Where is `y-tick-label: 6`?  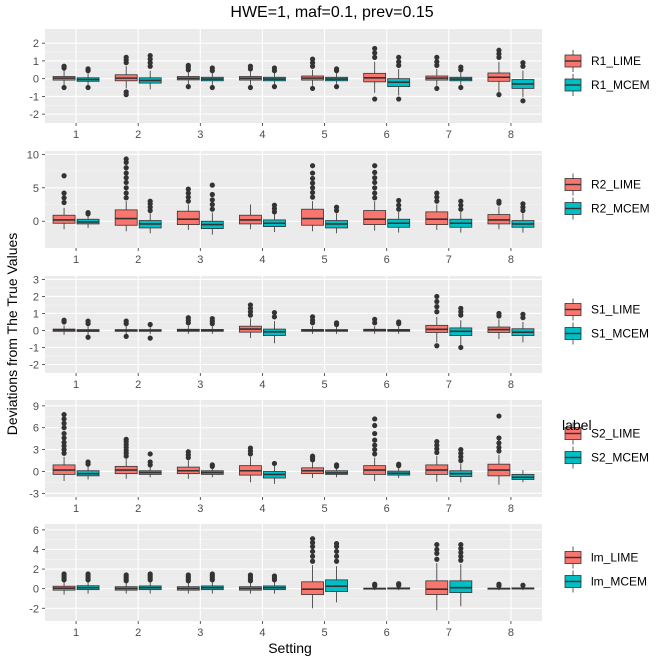 y-tick-label: 6 is located at coordinates (36, 429).